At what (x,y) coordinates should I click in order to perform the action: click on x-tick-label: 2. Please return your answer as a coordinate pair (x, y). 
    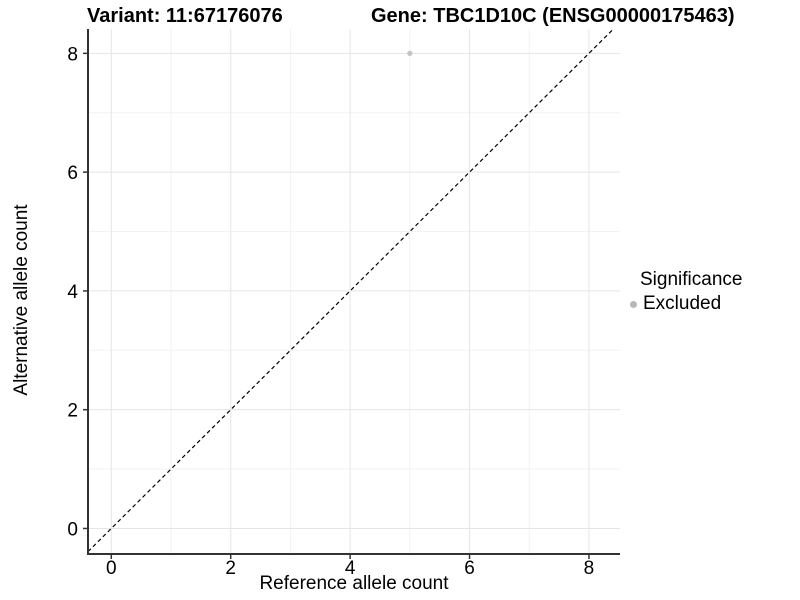
    Looking at the image, I should click on (230, 568).